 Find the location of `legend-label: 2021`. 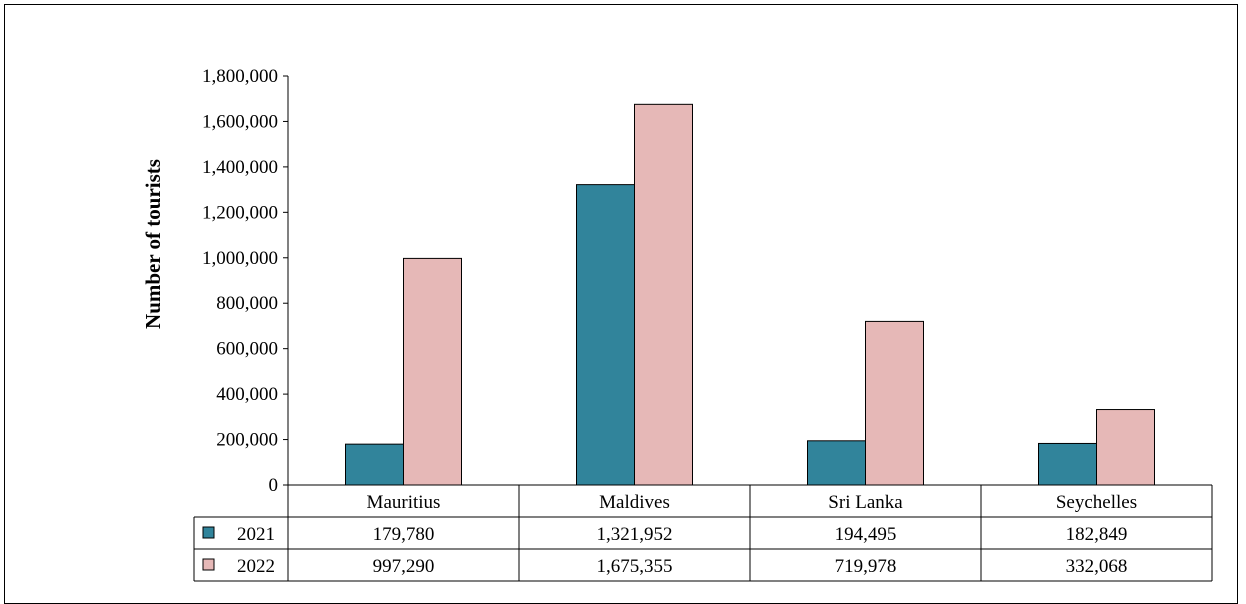

legend-label: 2021 is located at coordinates (256, 534).